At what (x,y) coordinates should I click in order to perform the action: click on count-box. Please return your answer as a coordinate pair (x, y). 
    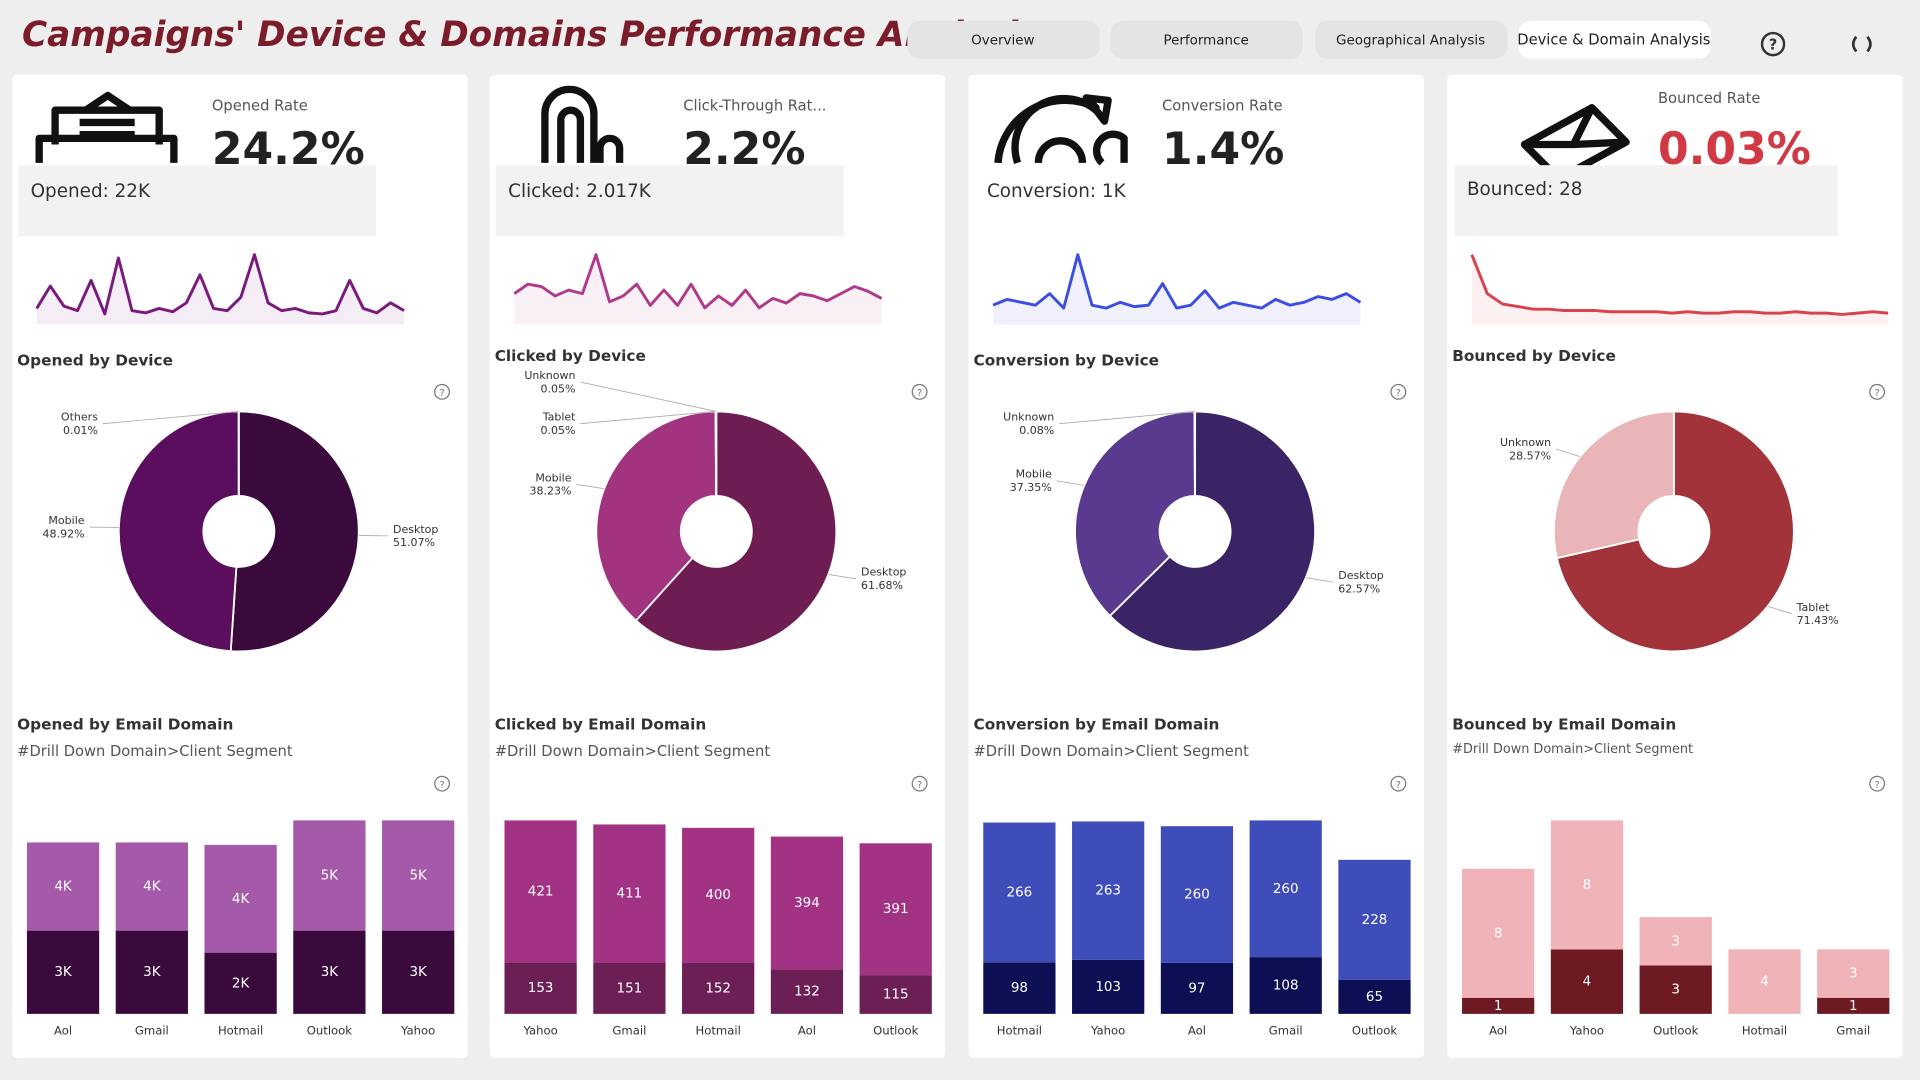
    Looking at the image, I should click on (1646, 201).